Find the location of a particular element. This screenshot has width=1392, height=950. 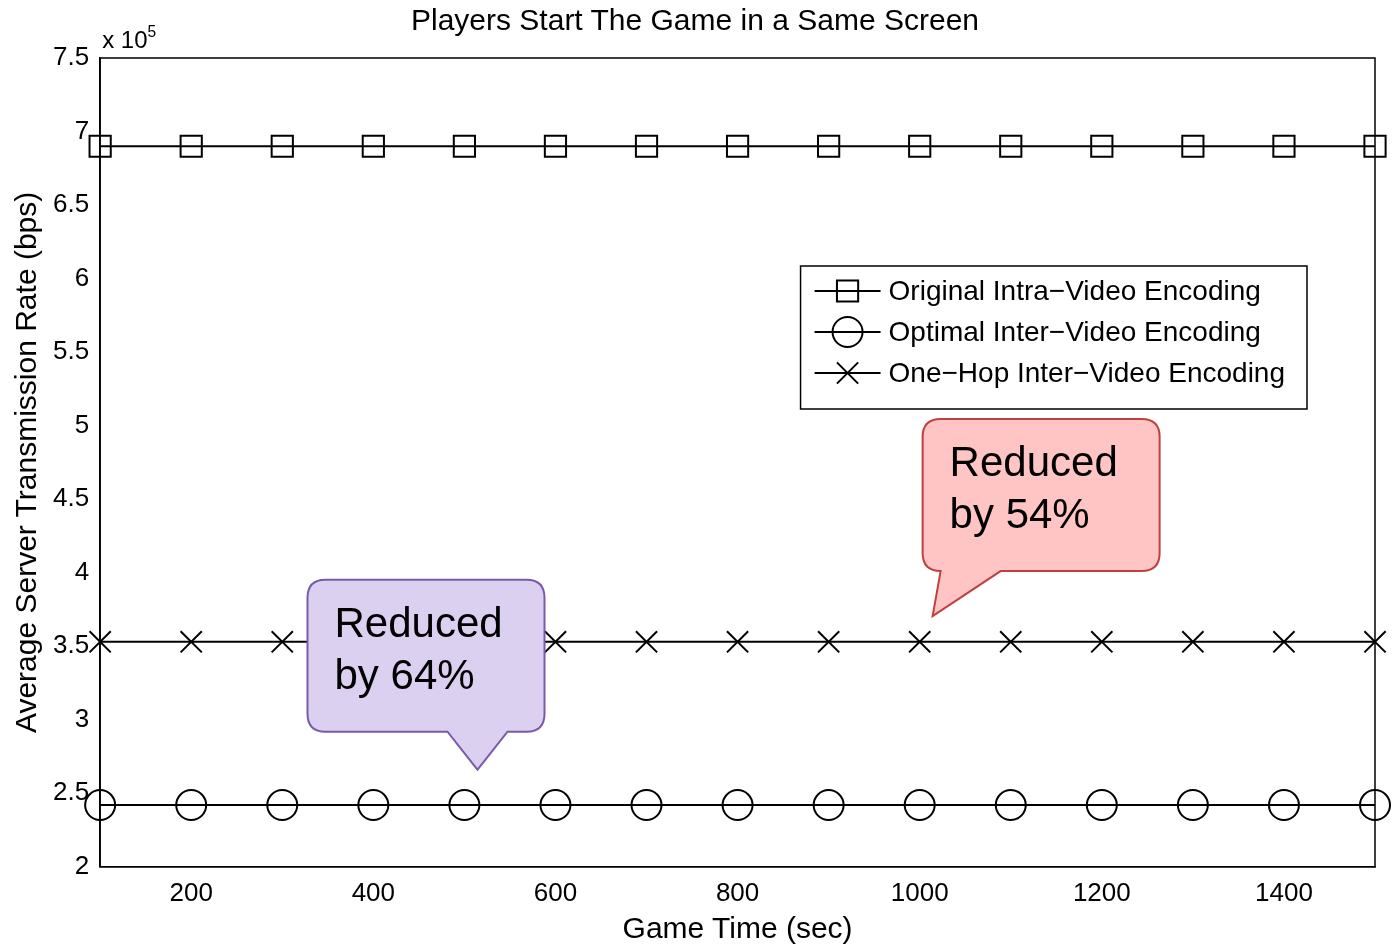

x-tick-label: 1000 is located at coordinates (919, 891).